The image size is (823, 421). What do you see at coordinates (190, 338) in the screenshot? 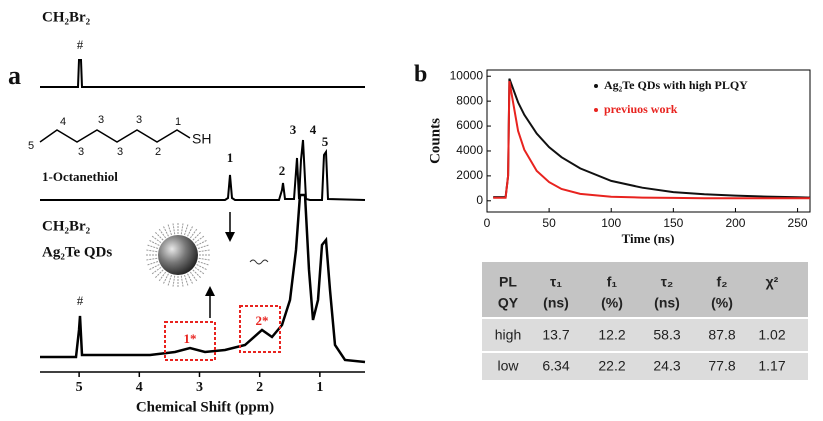
I see `annotation: 1*` at bounding box center [190, 338].